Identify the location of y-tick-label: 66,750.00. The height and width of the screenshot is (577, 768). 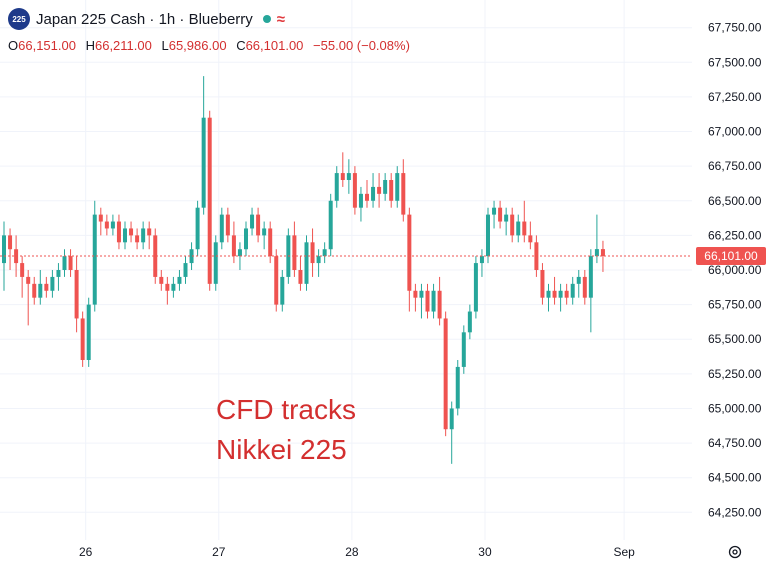
(735, 166).